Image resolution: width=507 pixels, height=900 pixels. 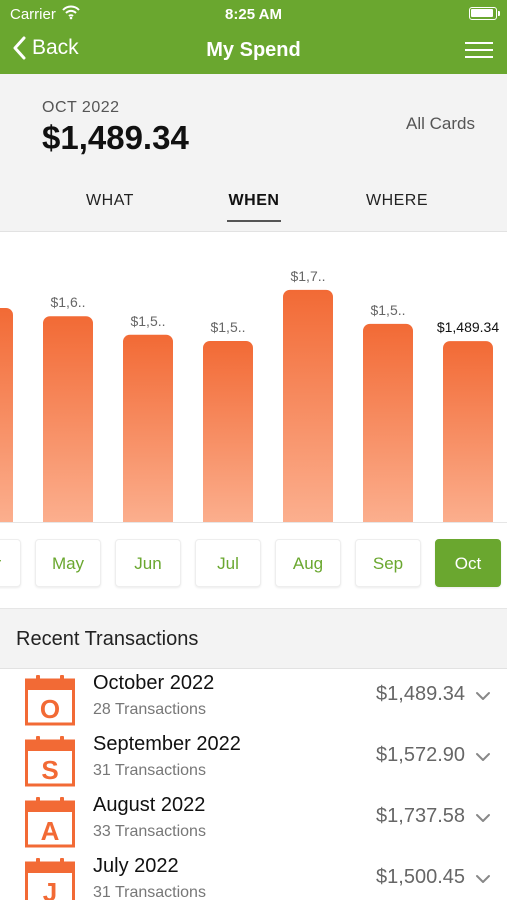 What do you see at coordinates (19, 48) in the screenshot?
I see `chevron-left-icon` at bounding box center [19, 48].